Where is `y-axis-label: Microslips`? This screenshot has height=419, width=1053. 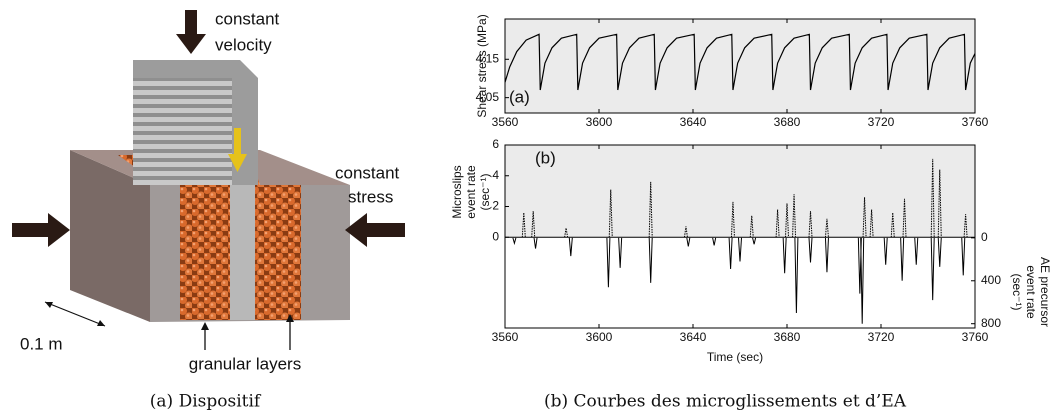 y-axis-label: Microslips is located at coordinates (457, 191).